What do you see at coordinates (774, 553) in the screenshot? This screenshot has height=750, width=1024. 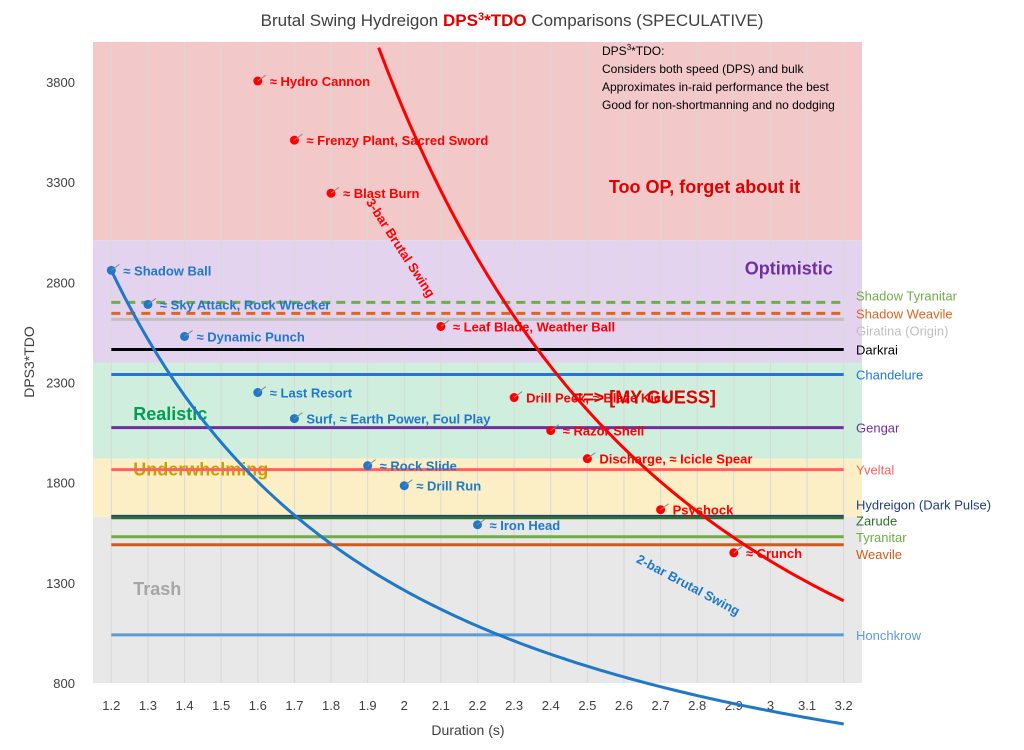 I see `point-label-crunch: ≈ Crunch` at bounding box center [774, 553].